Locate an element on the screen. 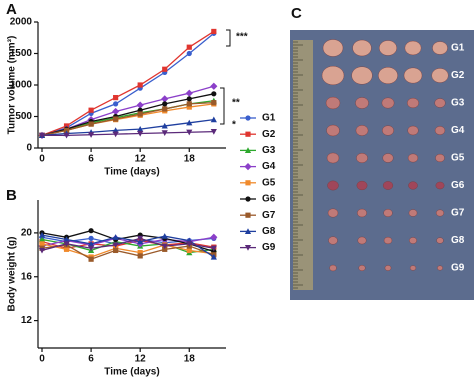 This screenshot has width=474, height=381. group-label: G4 is located at coordinates (458, 130).